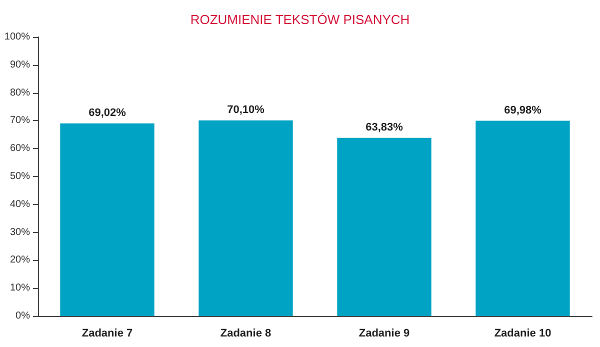 Image resolution: width=600 pixels, height=347 pixels. What do you see at coordinates (107, 112) in the screenshot?
I see `data-label: 69,02%` at bounding box center [107, 112].